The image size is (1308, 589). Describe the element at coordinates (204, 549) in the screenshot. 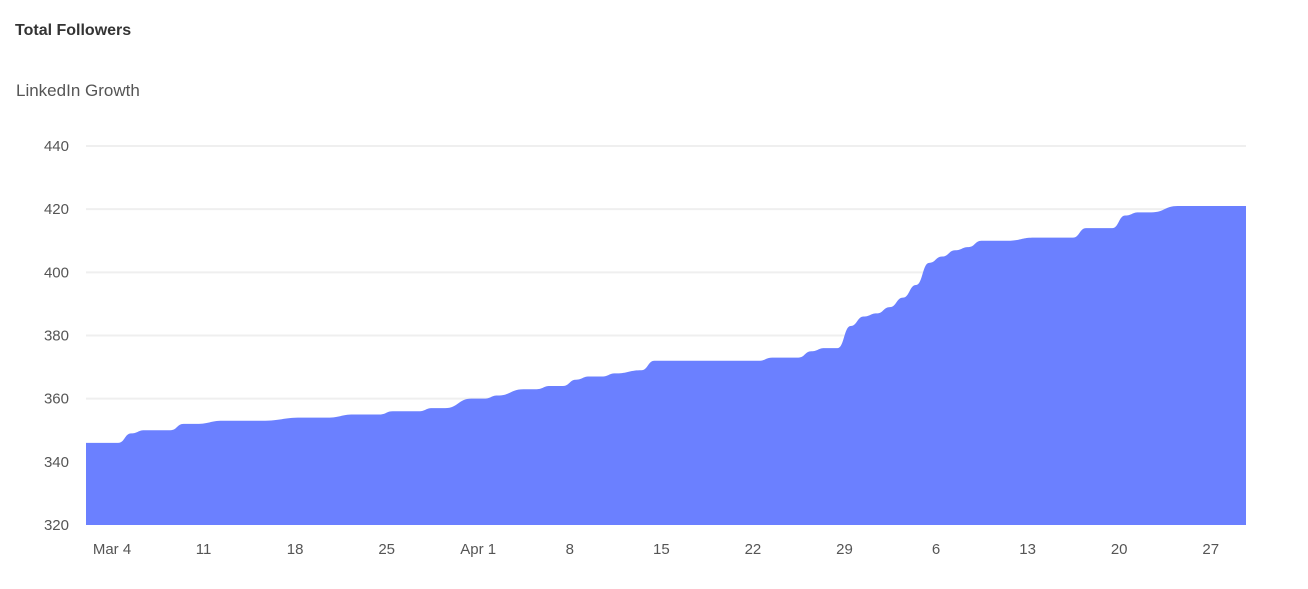

I see `x-tick-label: 11` at that location.